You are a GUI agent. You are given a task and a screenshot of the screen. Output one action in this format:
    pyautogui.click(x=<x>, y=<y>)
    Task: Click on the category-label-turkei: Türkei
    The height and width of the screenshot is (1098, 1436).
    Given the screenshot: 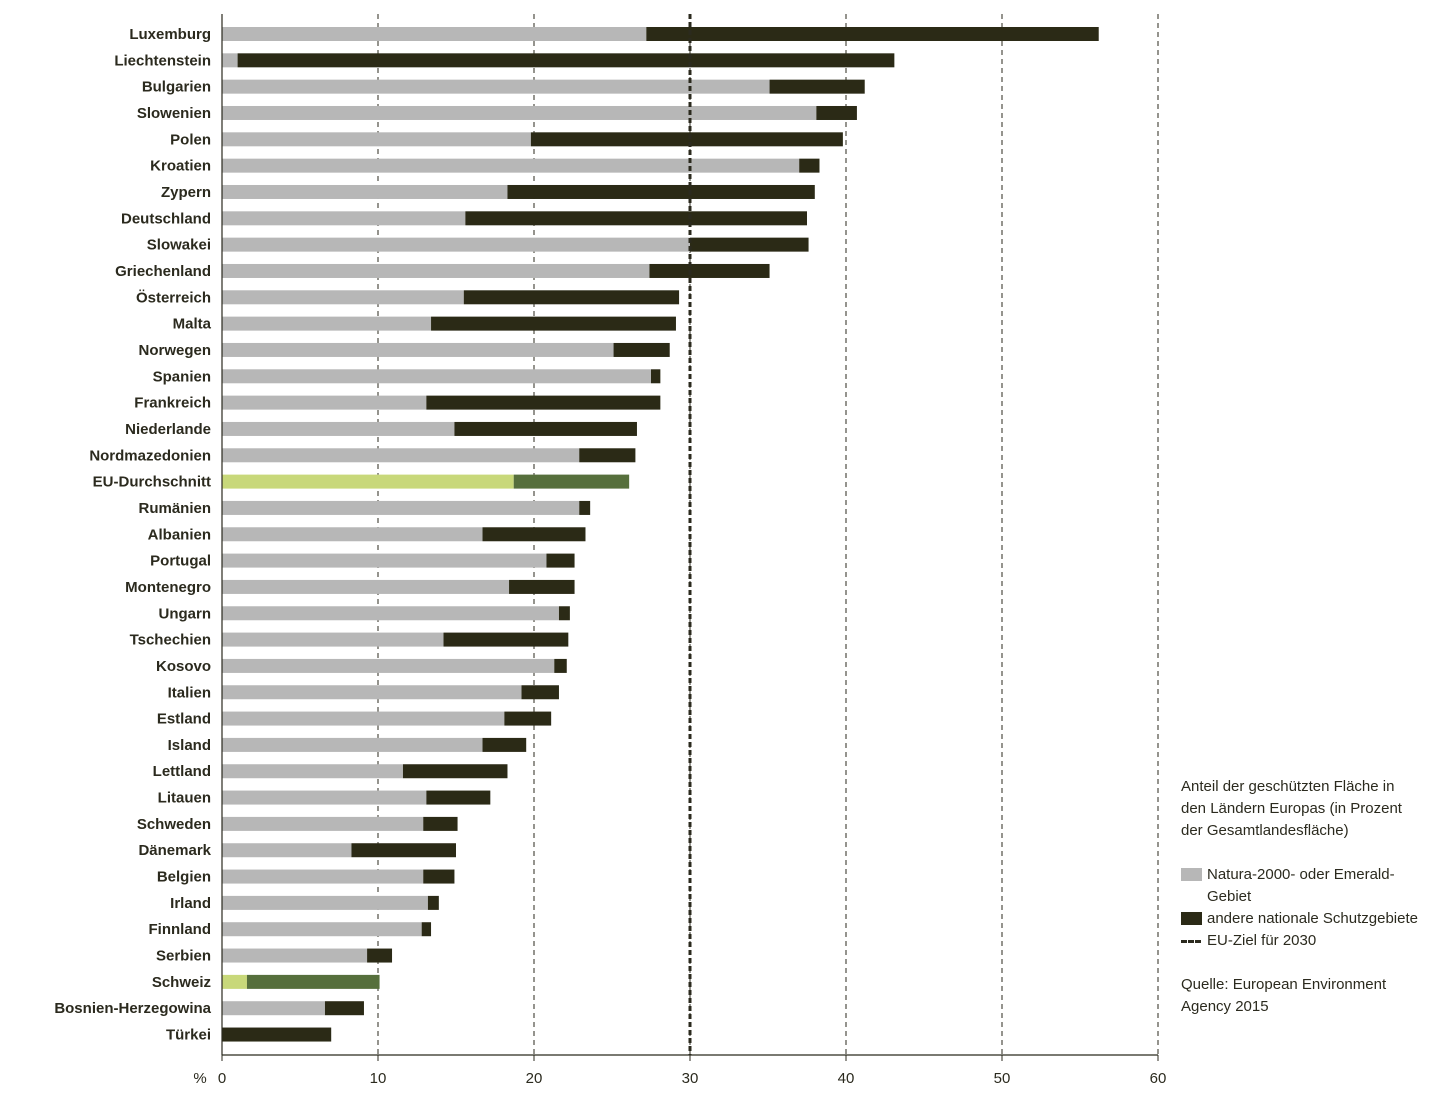 What is the action you would take?
    pyautogui.click(x=188, y=1035)
    